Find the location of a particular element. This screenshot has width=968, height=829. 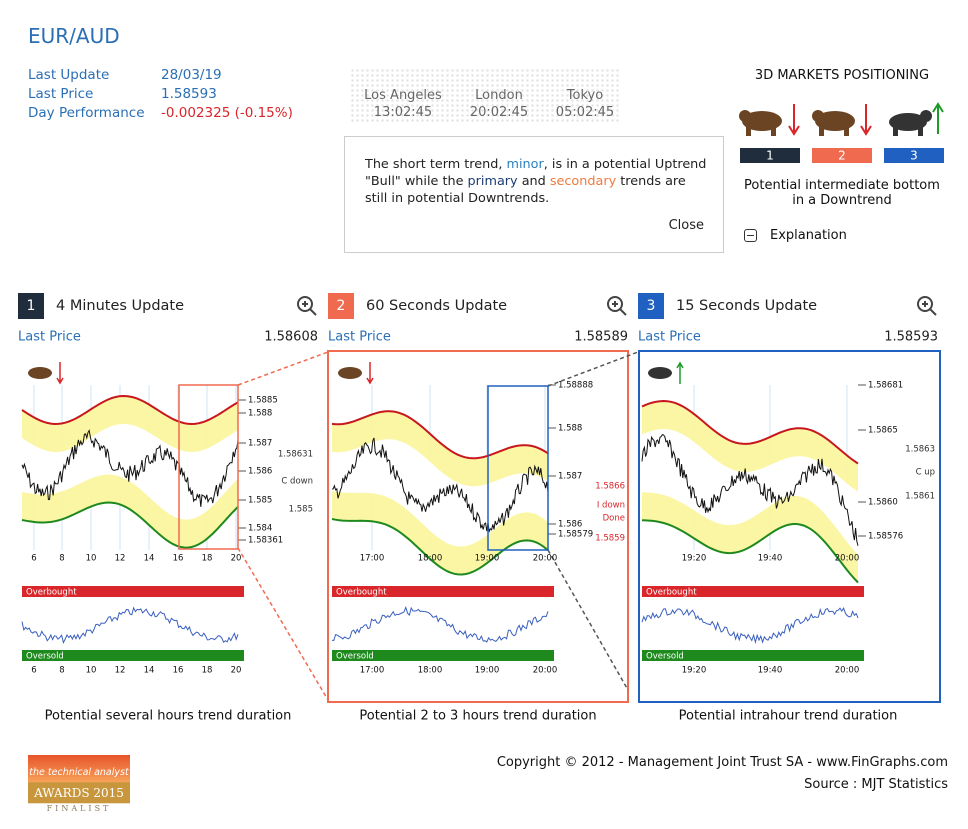

x-tick-label: 14 is located at coordinates (149, 671).